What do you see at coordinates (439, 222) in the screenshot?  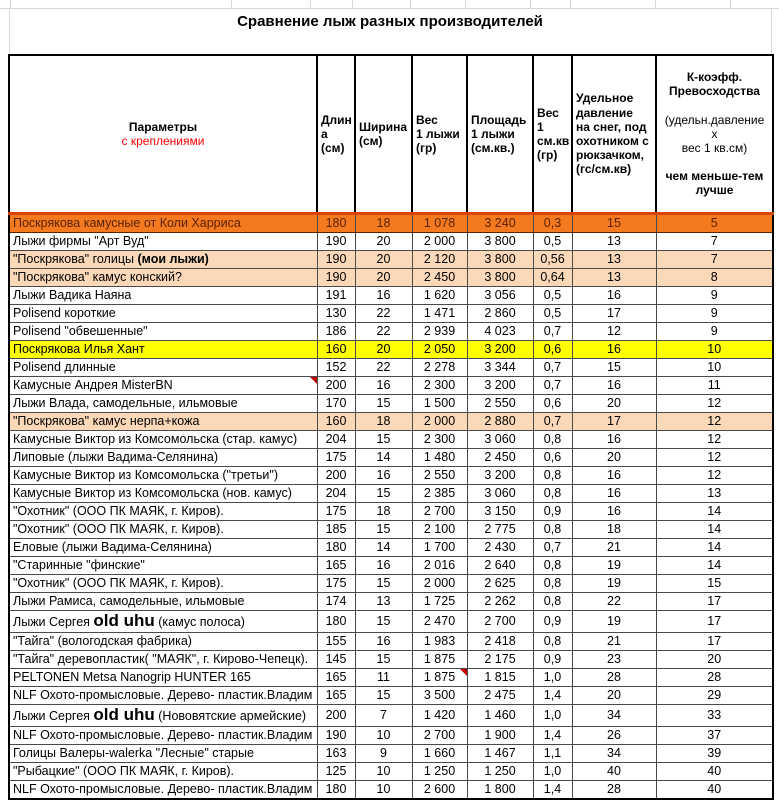 I see `cell-weight: 1 078` at bounding box center [439, 222].